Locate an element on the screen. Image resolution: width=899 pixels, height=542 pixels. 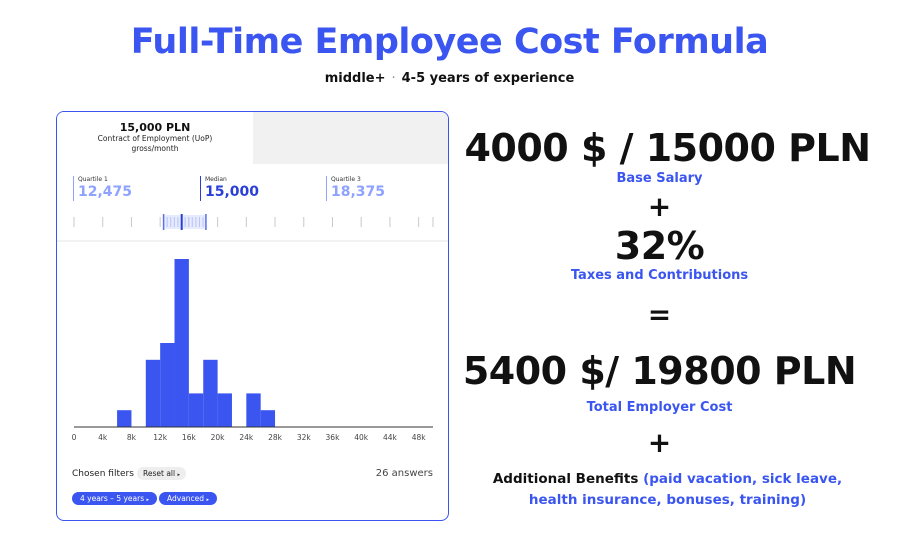
answers-count: 26 answers is located at coordinates (404, 473).